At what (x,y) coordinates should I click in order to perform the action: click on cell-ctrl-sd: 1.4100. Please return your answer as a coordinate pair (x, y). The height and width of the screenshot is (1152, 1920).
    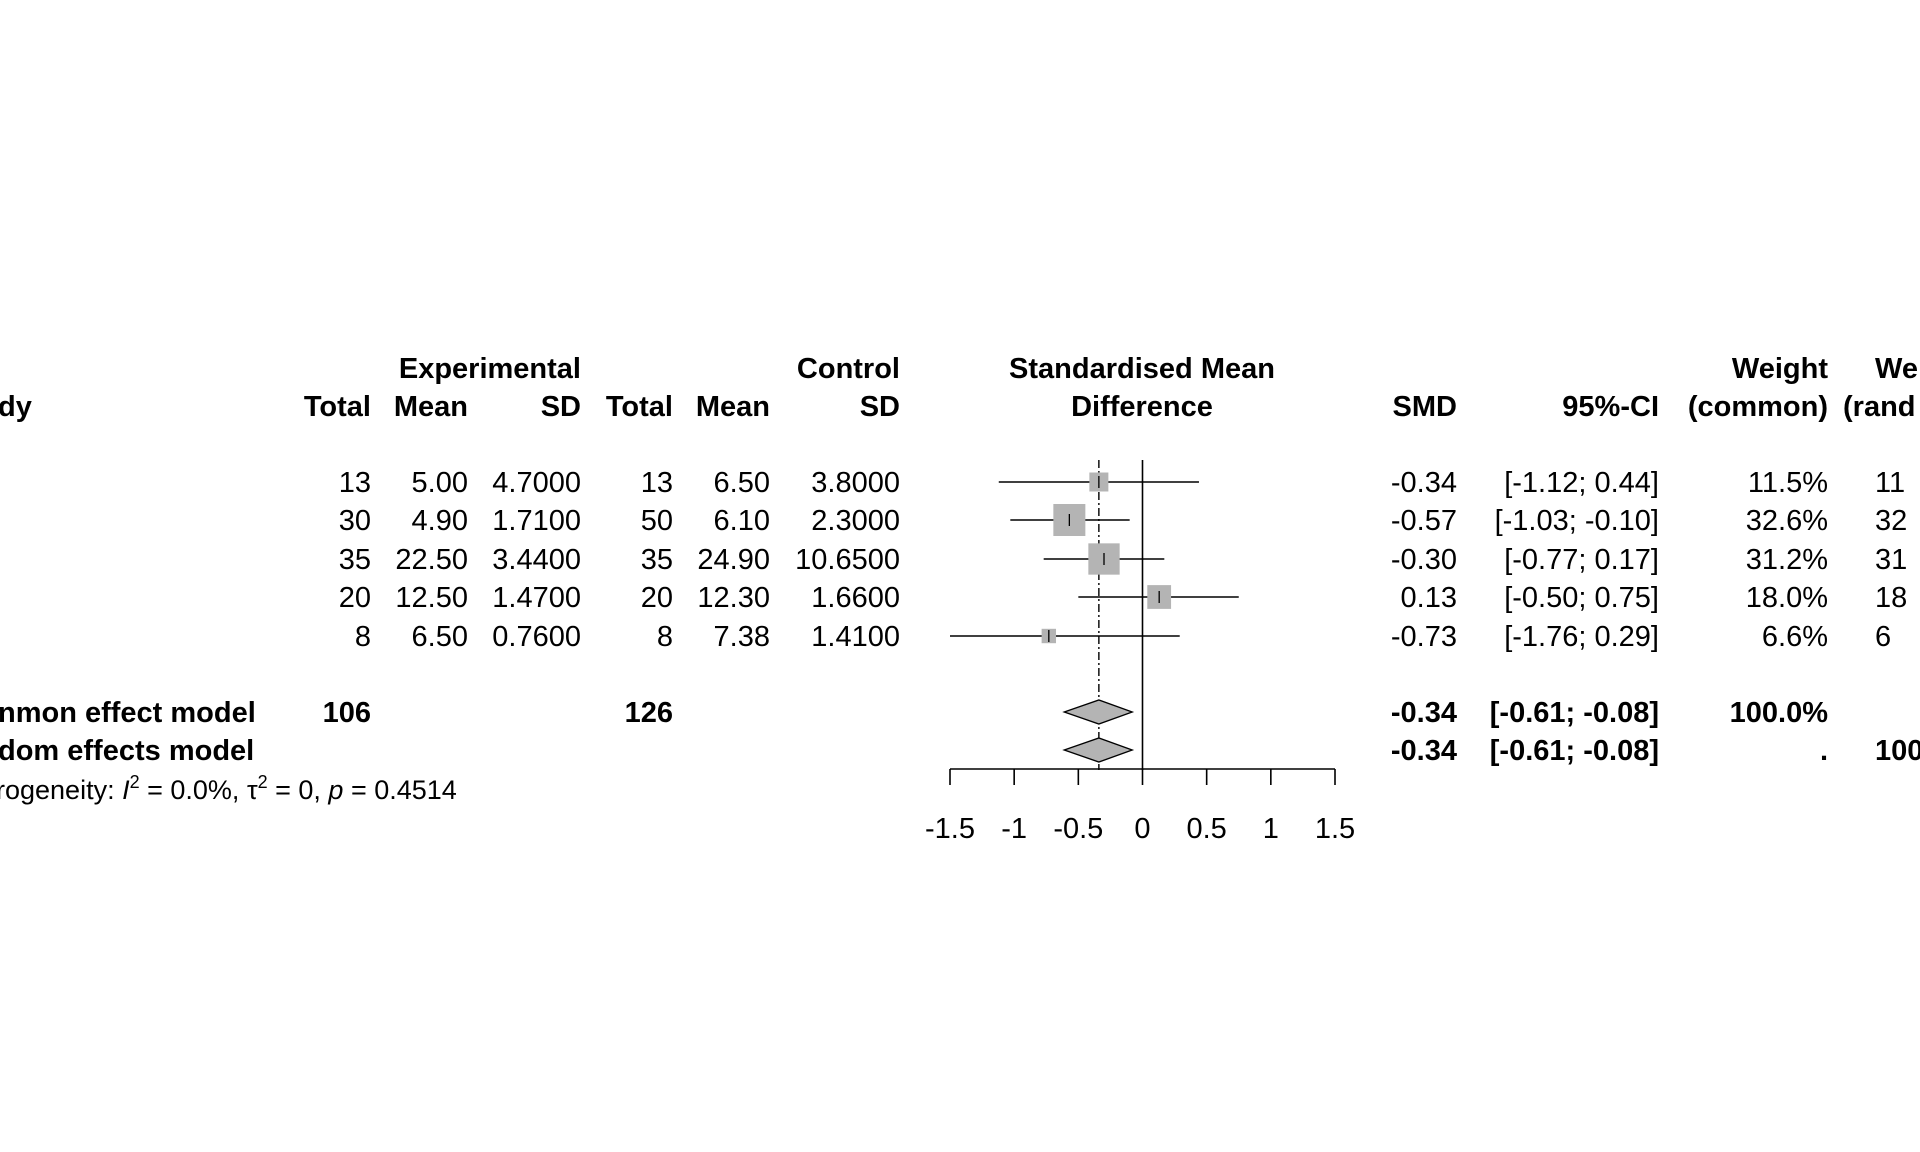
    Looking at the image, I should click on (855, 637).